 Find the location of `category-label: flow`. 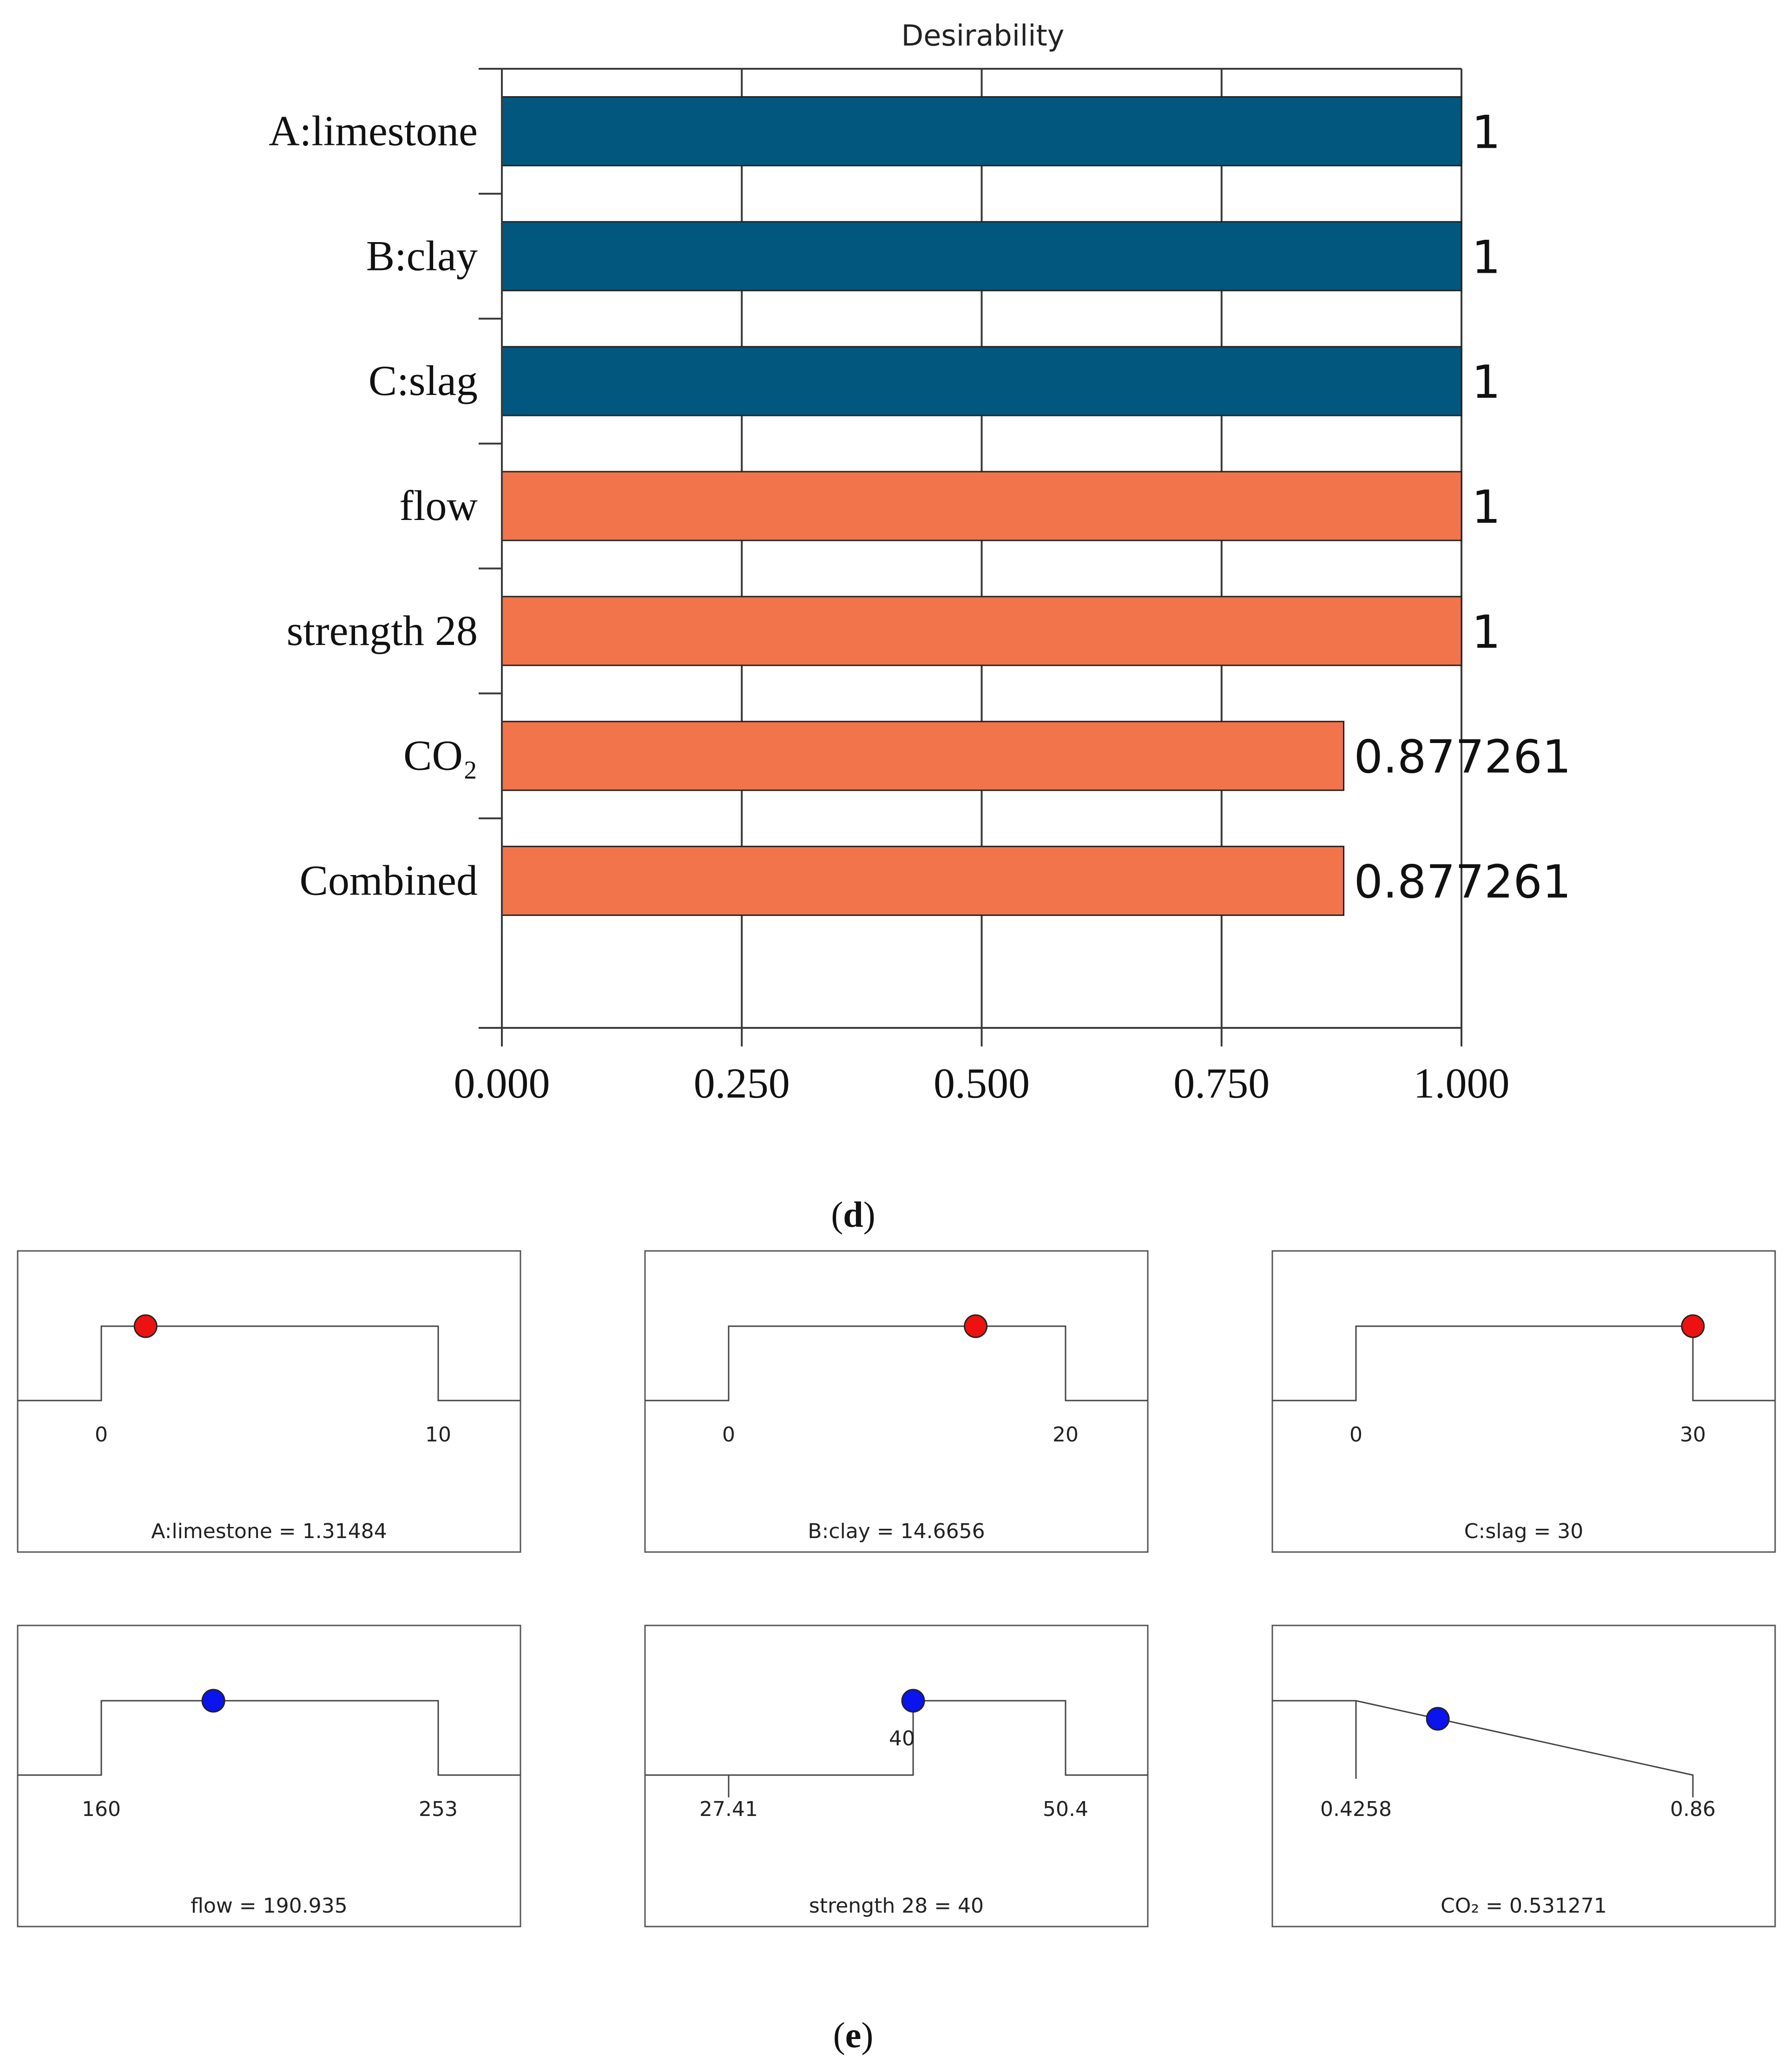

category-label: flow is located at coordinates (438, 506).